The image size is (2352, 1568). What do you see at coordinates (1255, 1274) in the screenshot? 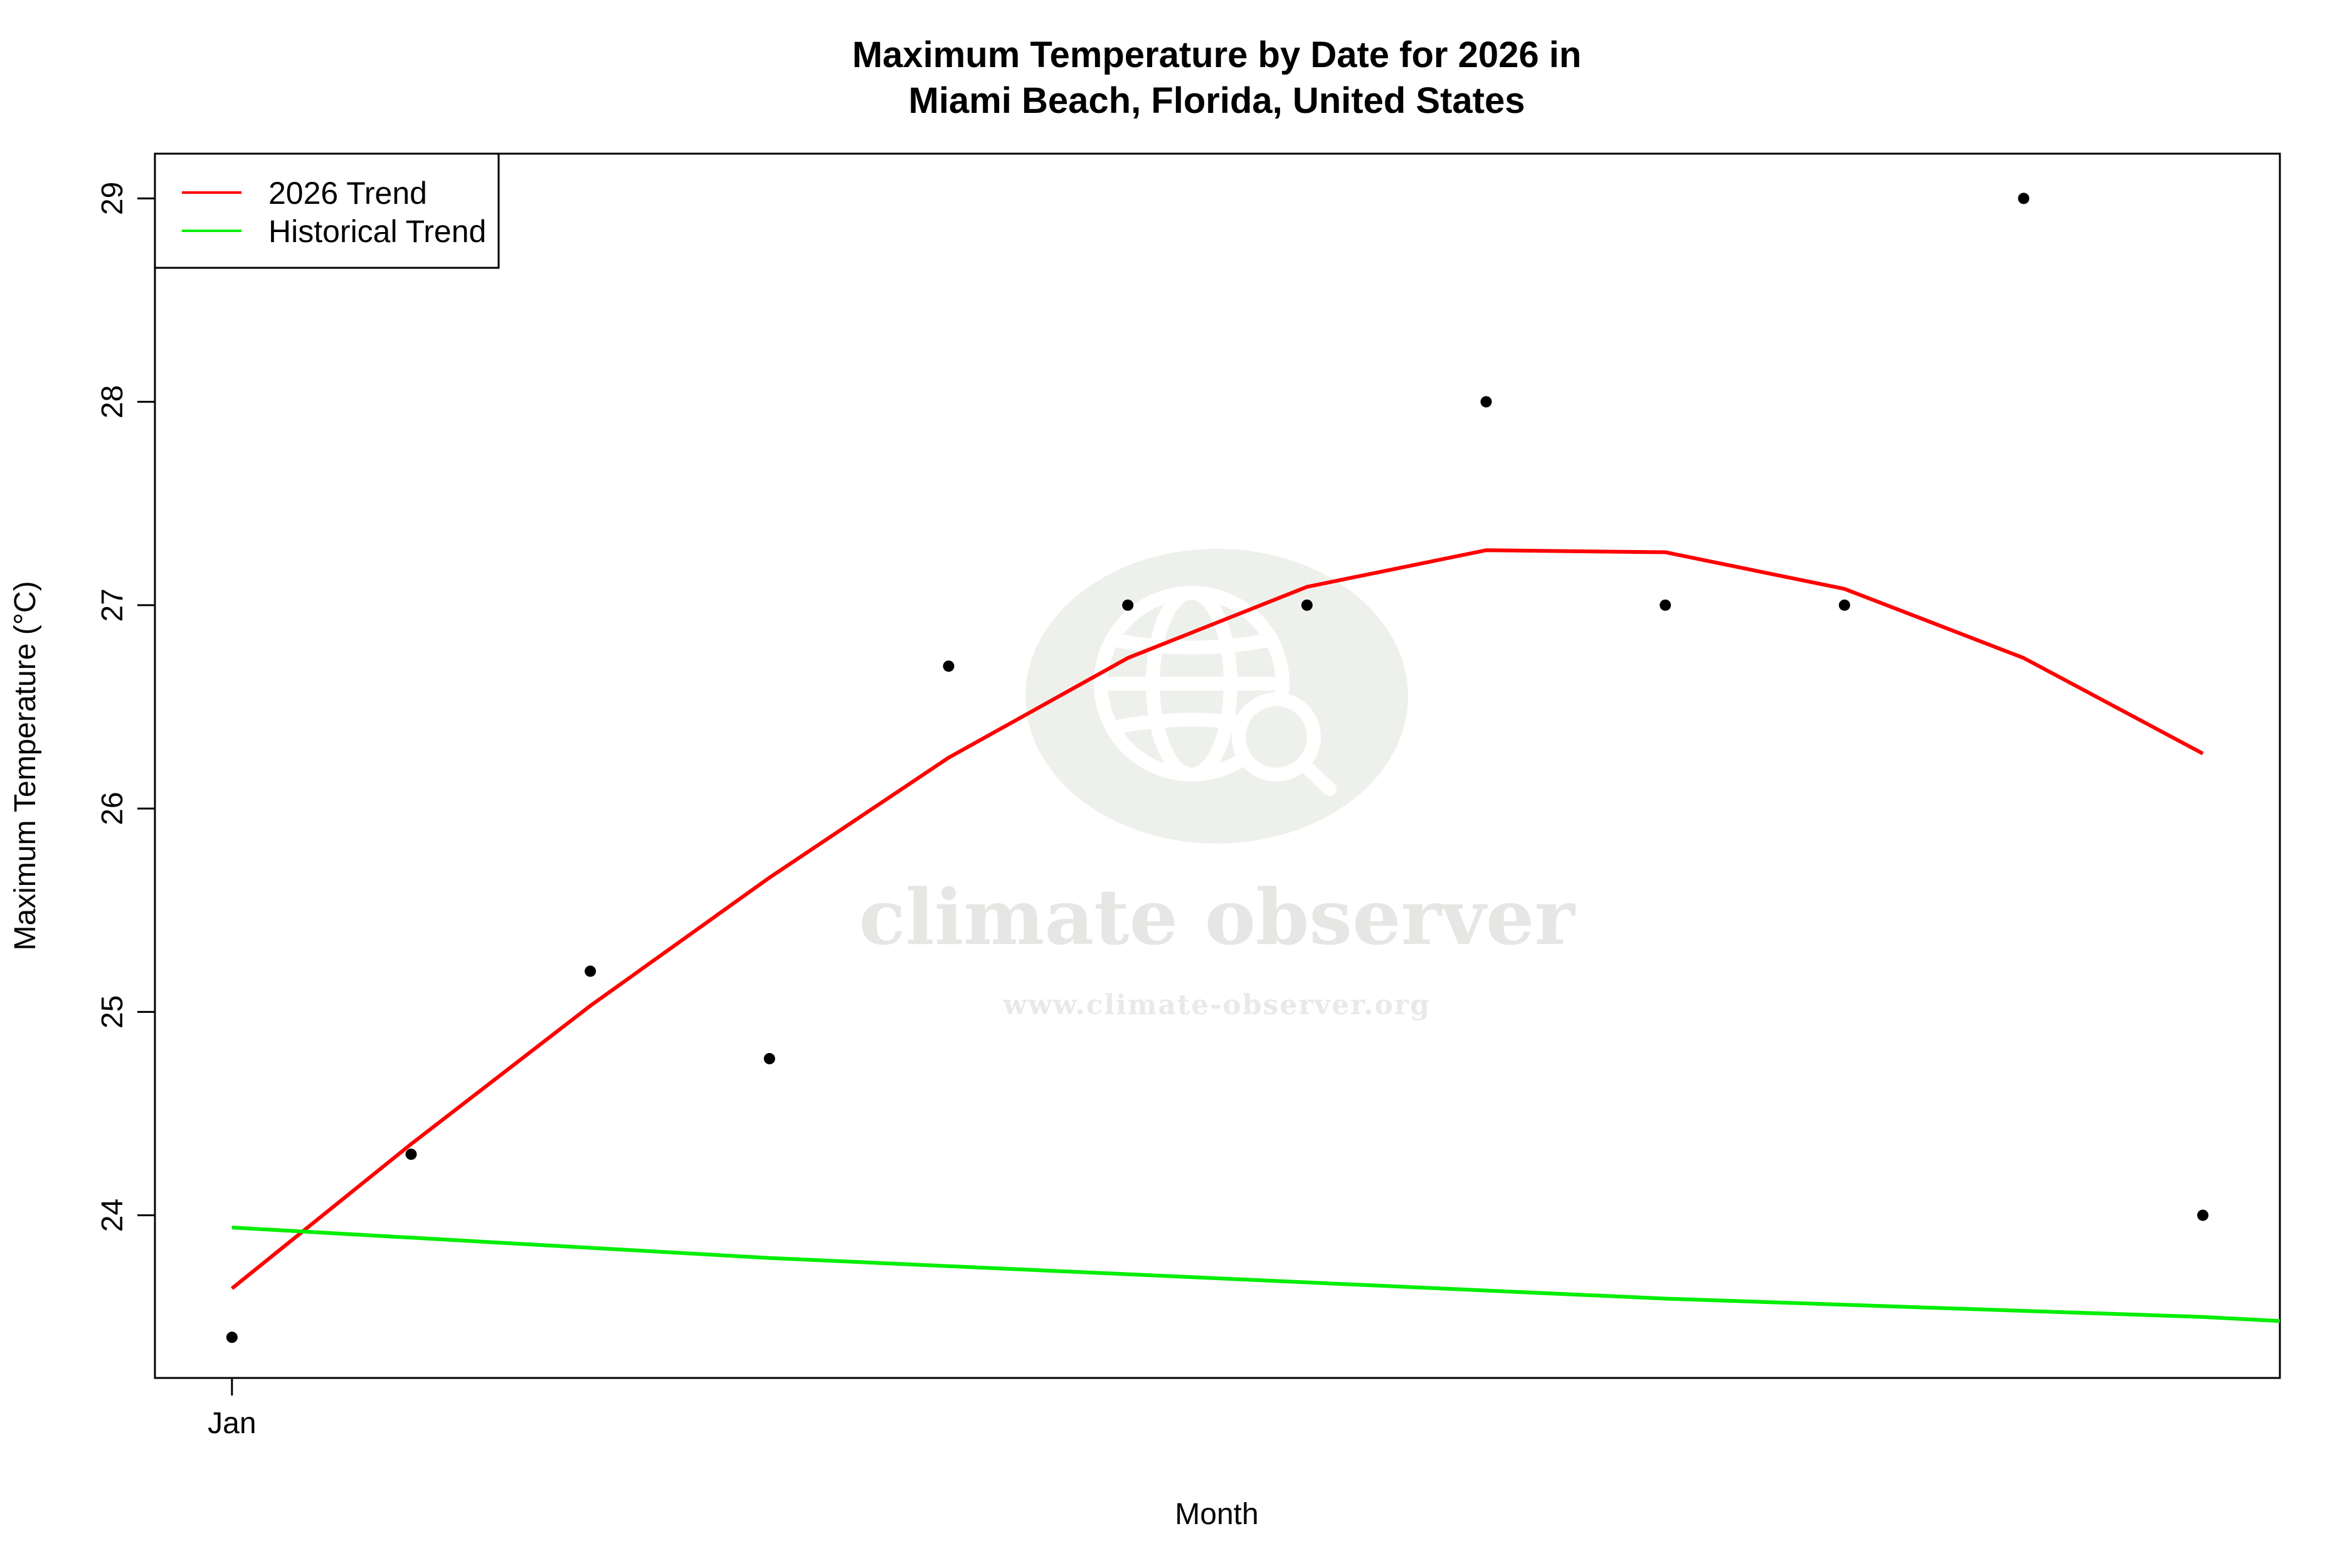
I see `series-line-historical-trend` at bounding box center [1255, 1274].